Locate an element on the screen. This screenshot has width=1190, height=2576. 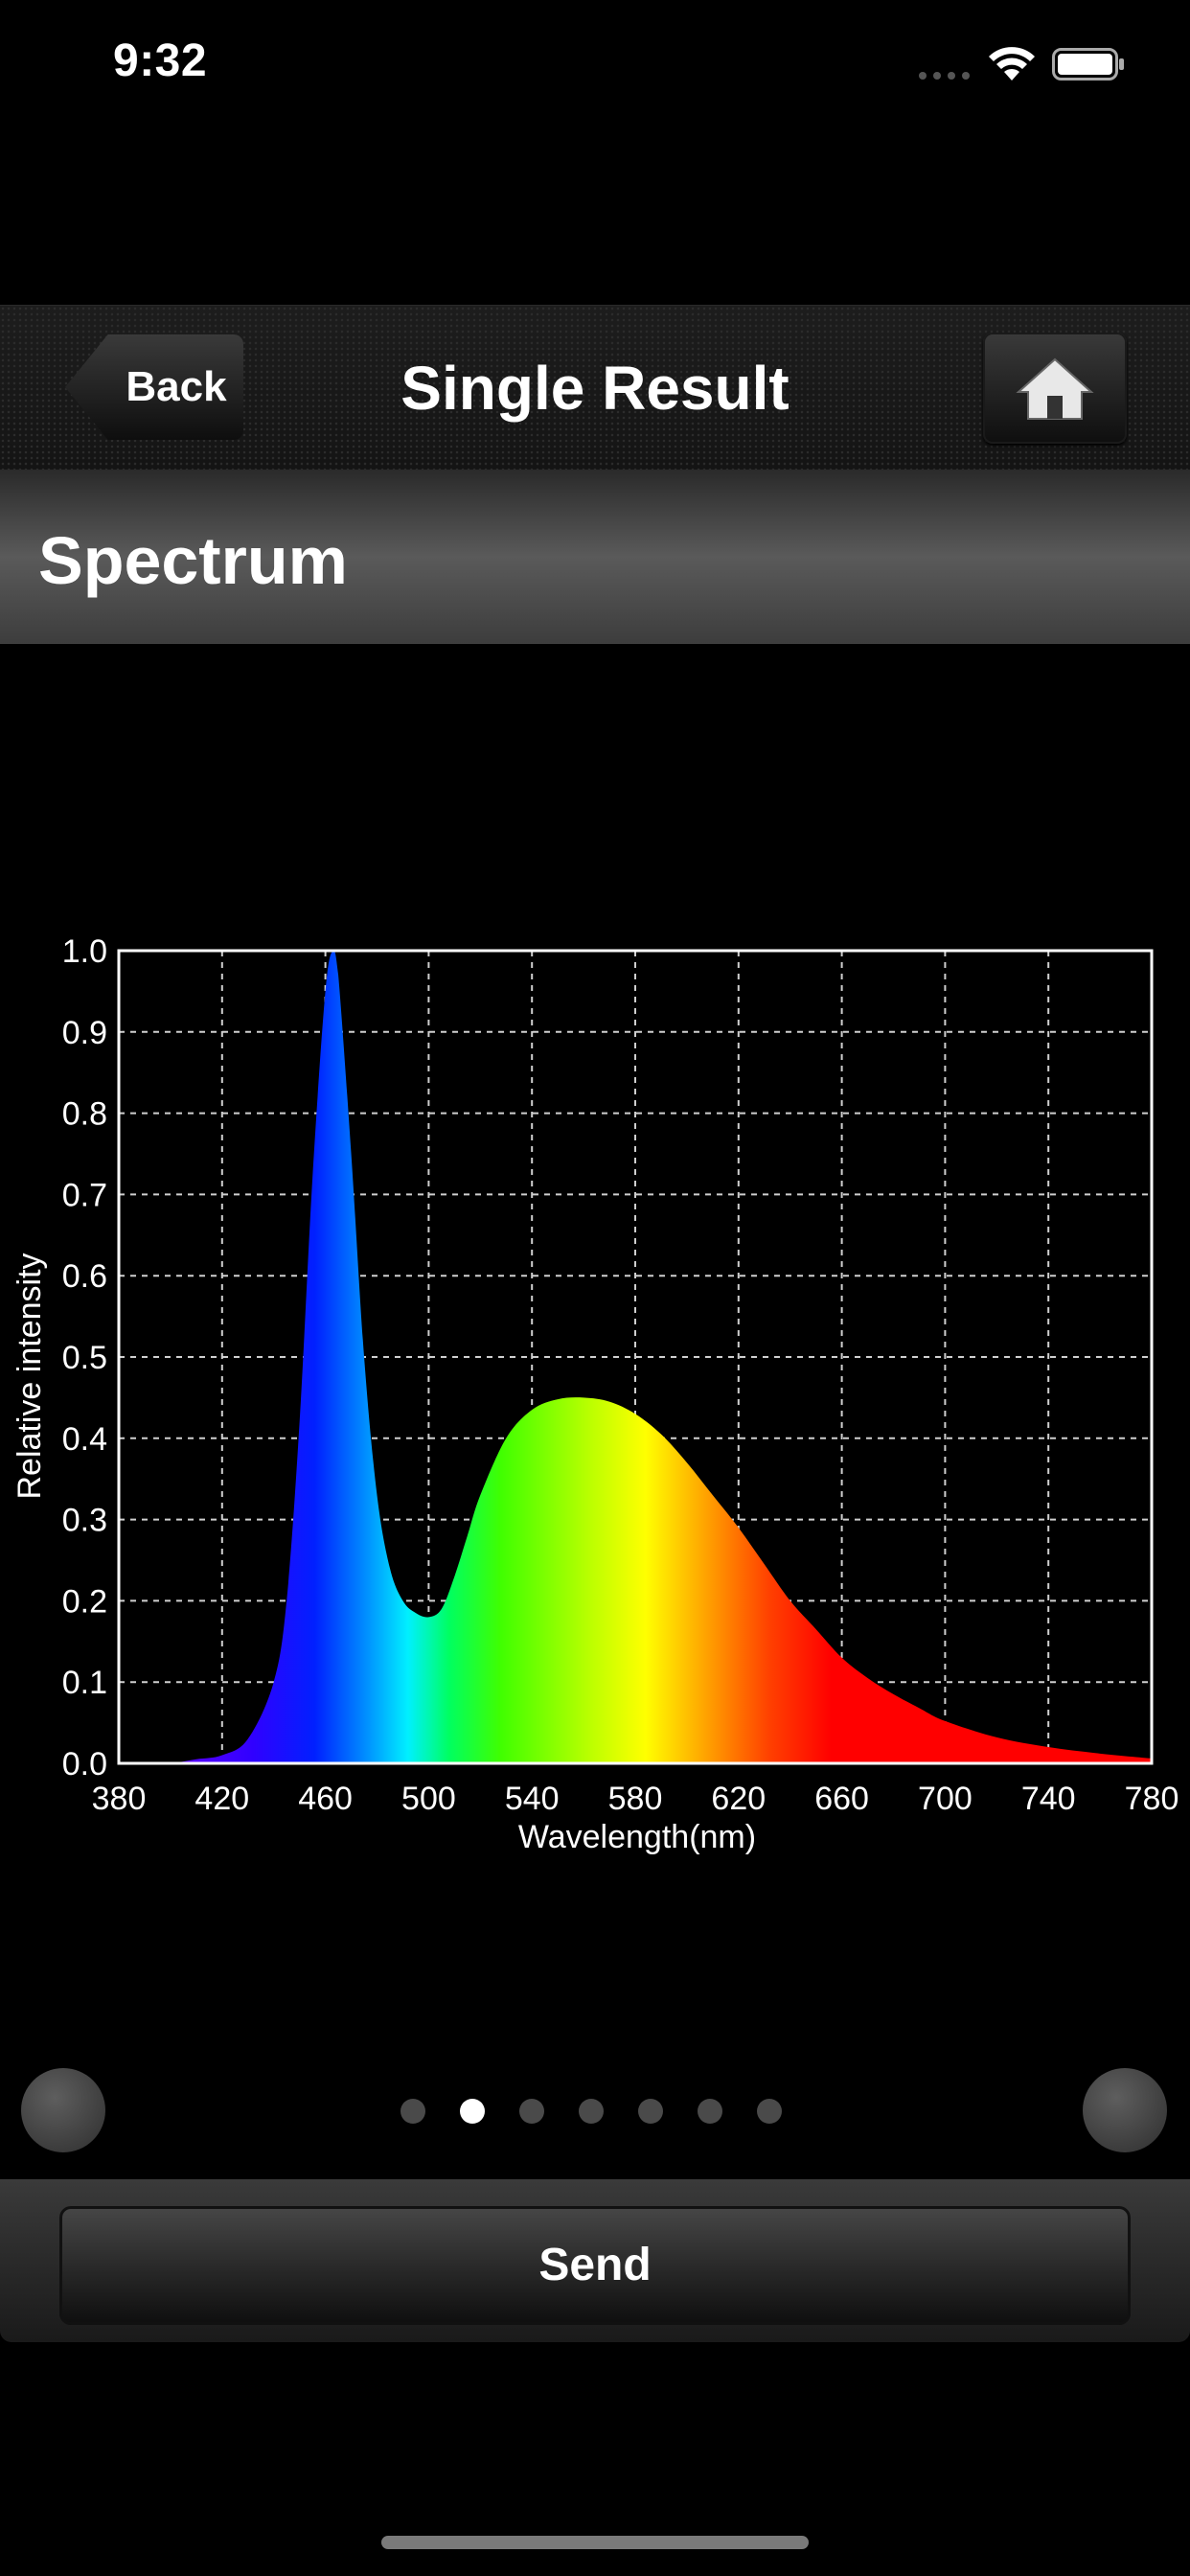
cellular-signal-icon is located at coordinates (945, 76).